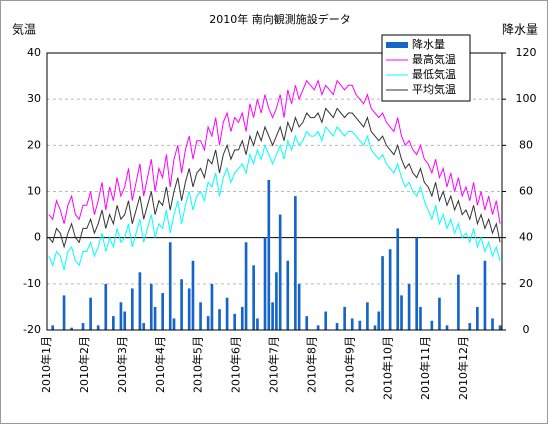  Describe the element at coordinates (280, 19) in the screenshot. I see `chart-title: 2010年 南向観測施設データ` at that location.